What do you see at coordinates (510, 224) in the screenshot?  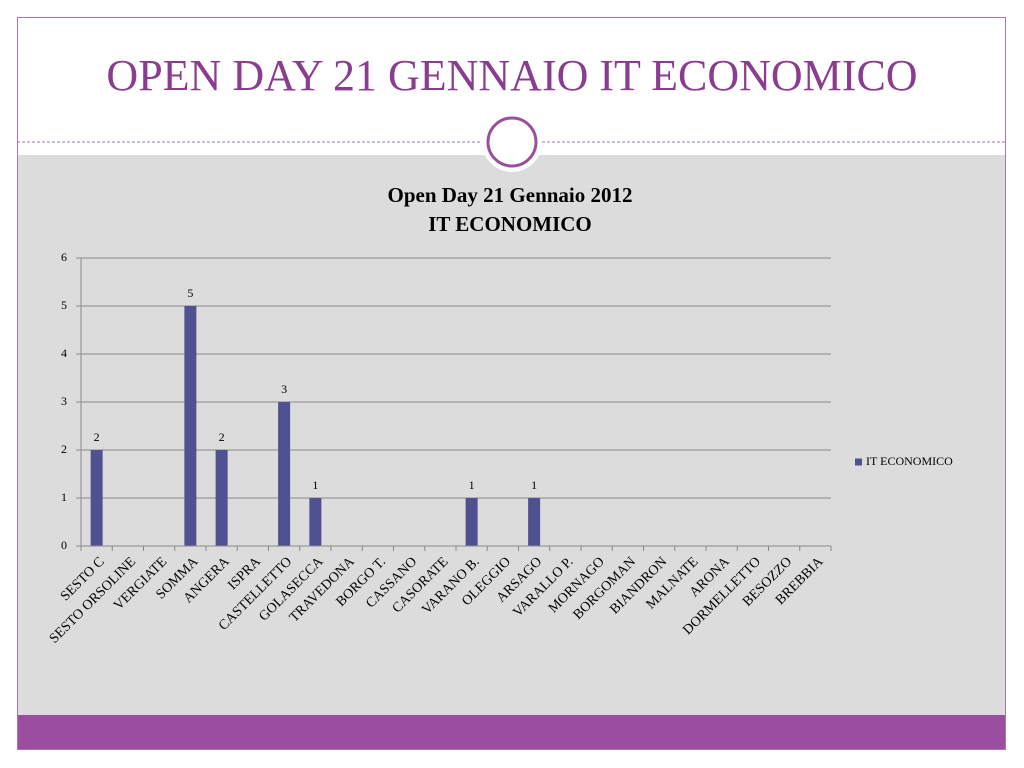 I see `chart-subtitle: IT ECONOMICO` at bounding box center [510, 224].